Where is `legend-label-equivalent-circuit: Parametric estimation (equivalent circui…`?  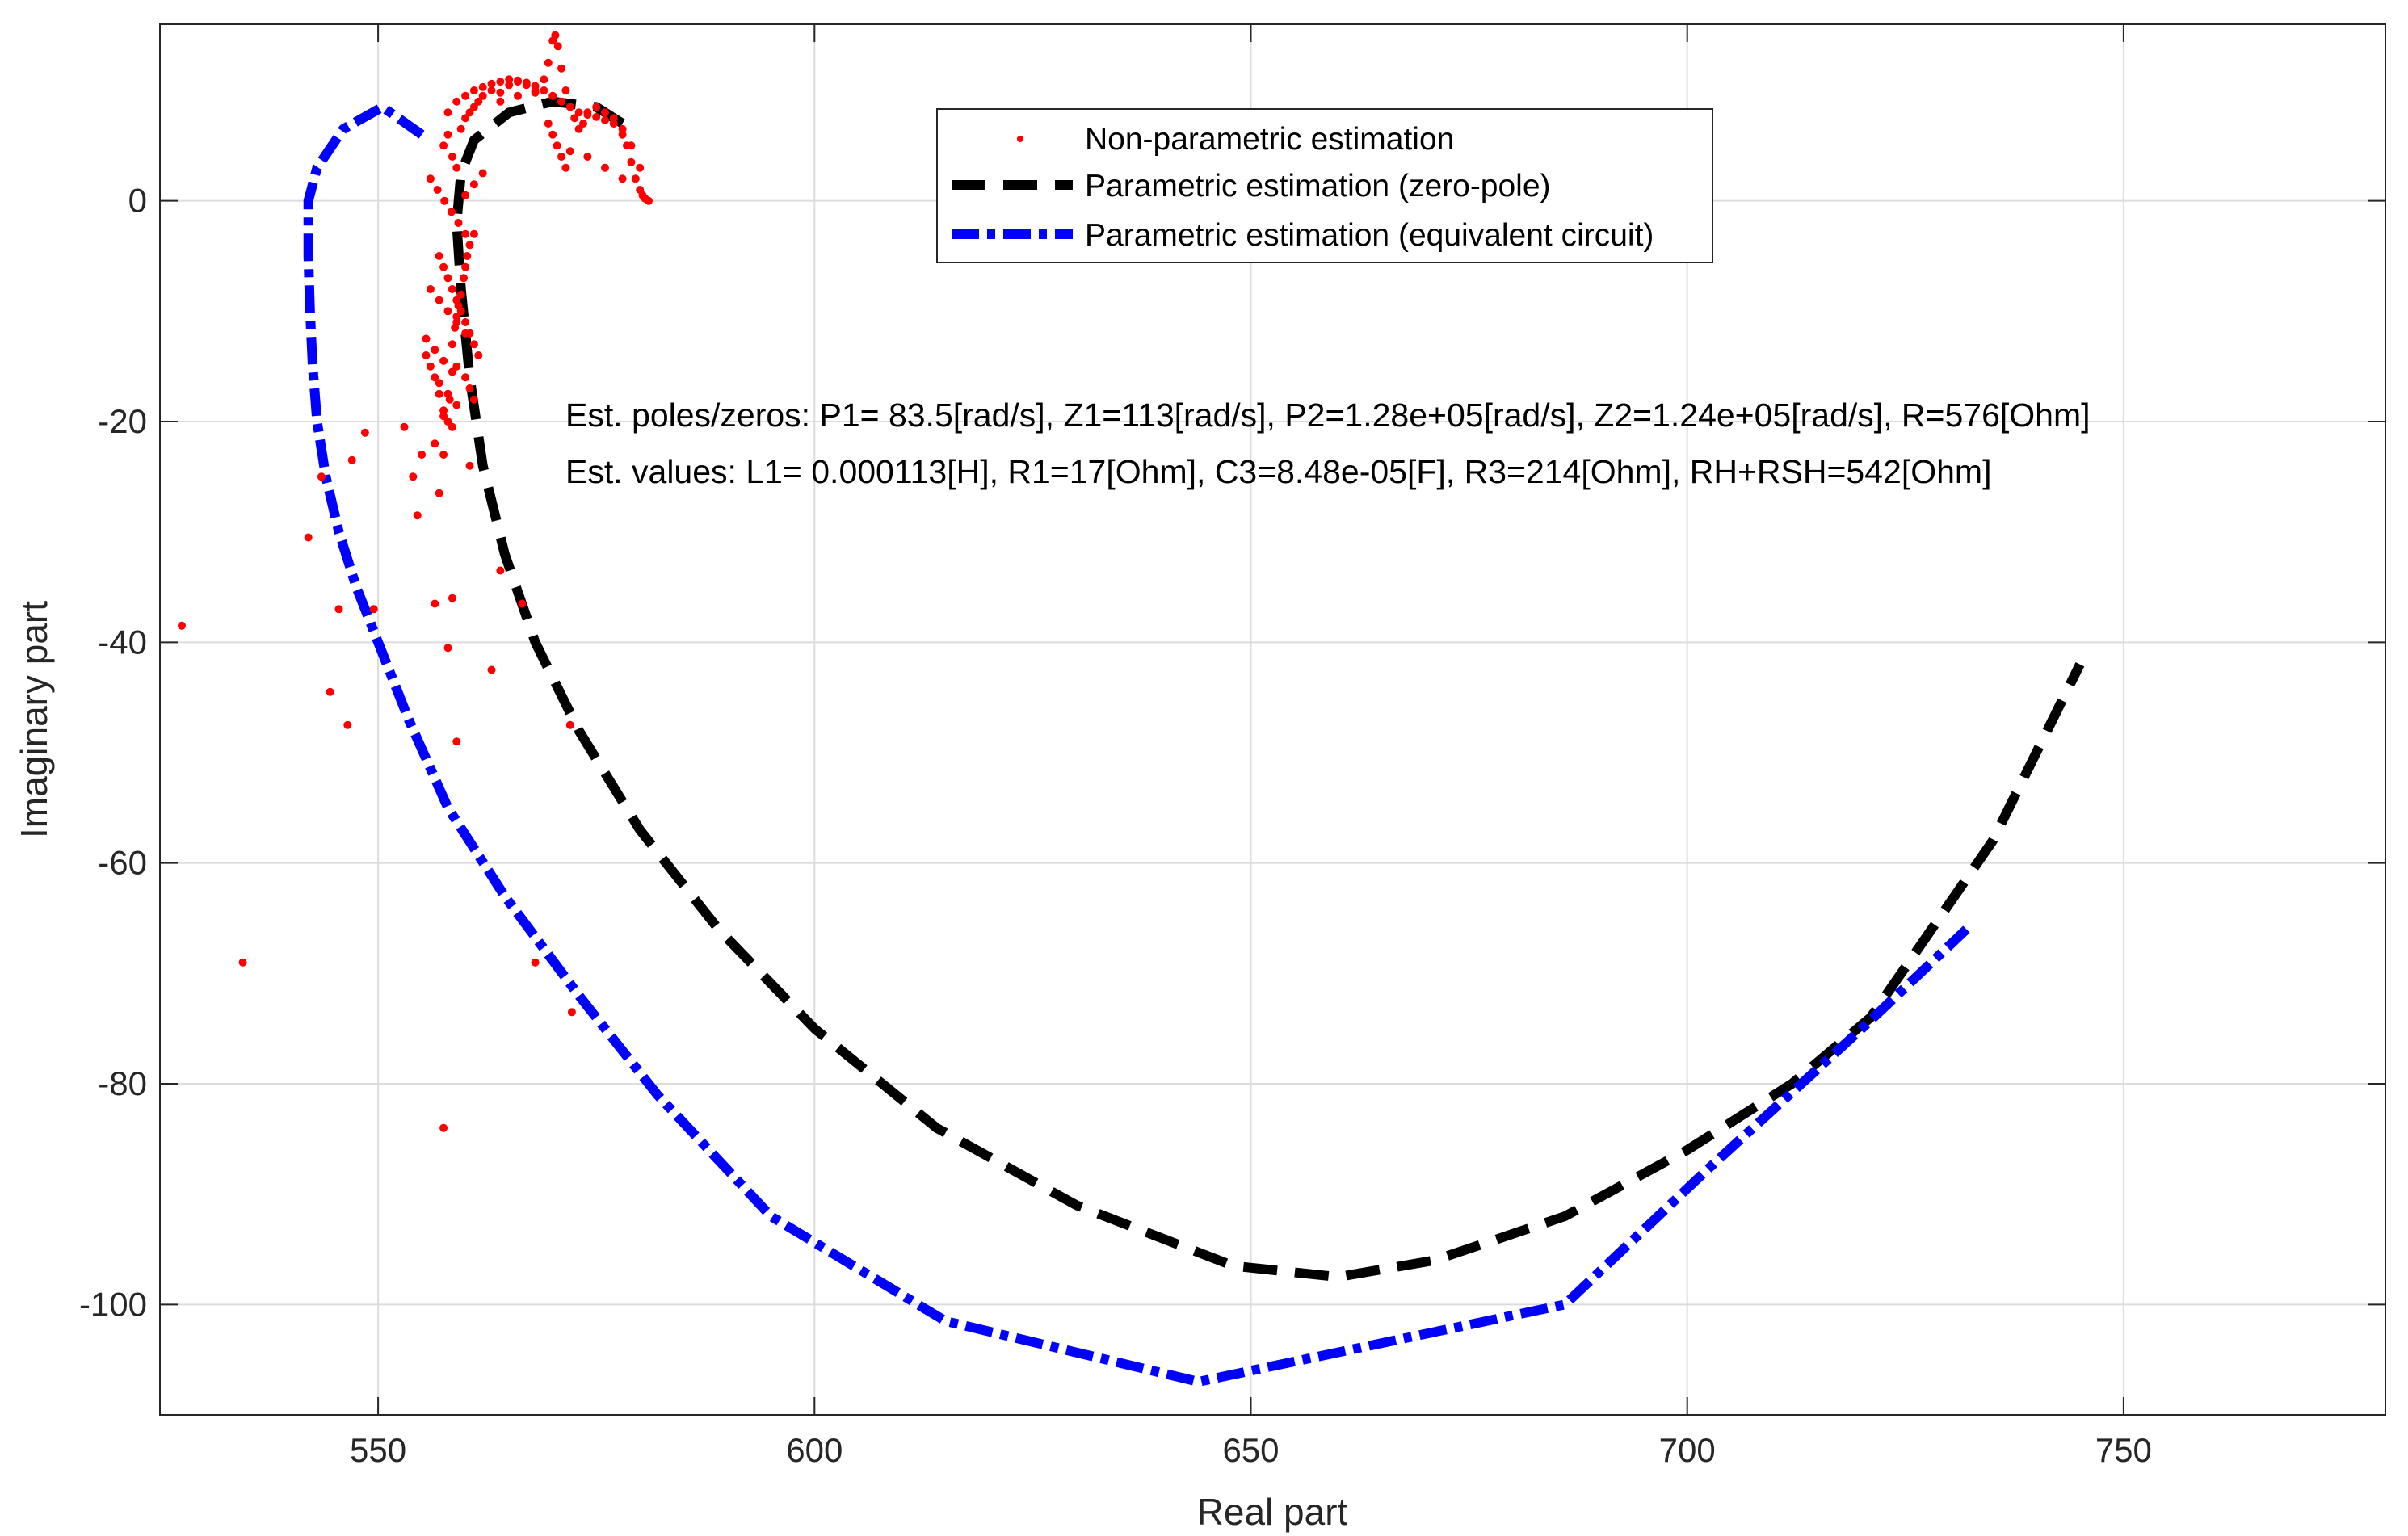
legend-label-equivalent-circuit: Parametric estimation (equivalent circui… is located at coordinates (1369, 235).